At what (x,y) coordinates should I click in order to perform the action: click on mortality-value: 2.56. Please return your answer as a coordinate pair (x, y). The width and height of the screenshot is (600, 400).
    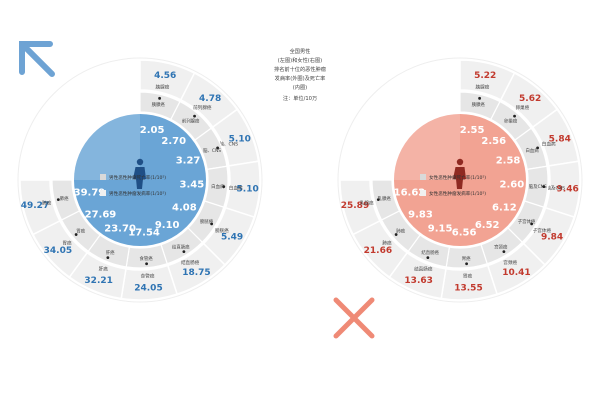
    Looking at the image, I should click on (493, 141).